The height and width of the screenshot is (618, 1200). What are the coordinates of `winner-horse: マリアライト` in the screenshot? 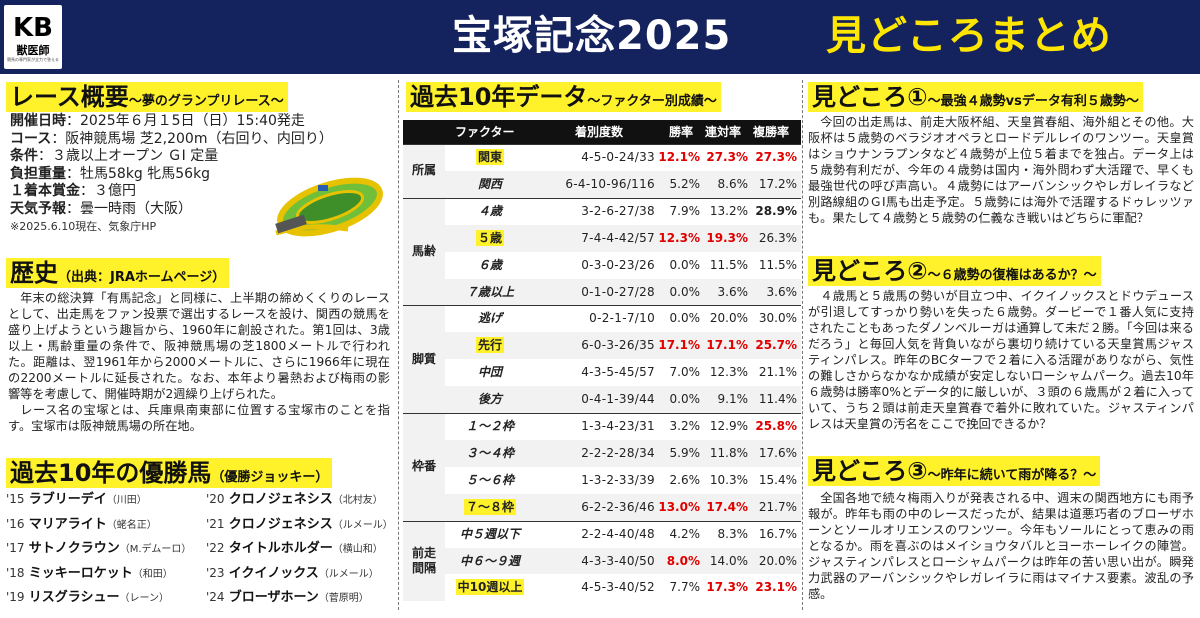 It's located at (67, 524).